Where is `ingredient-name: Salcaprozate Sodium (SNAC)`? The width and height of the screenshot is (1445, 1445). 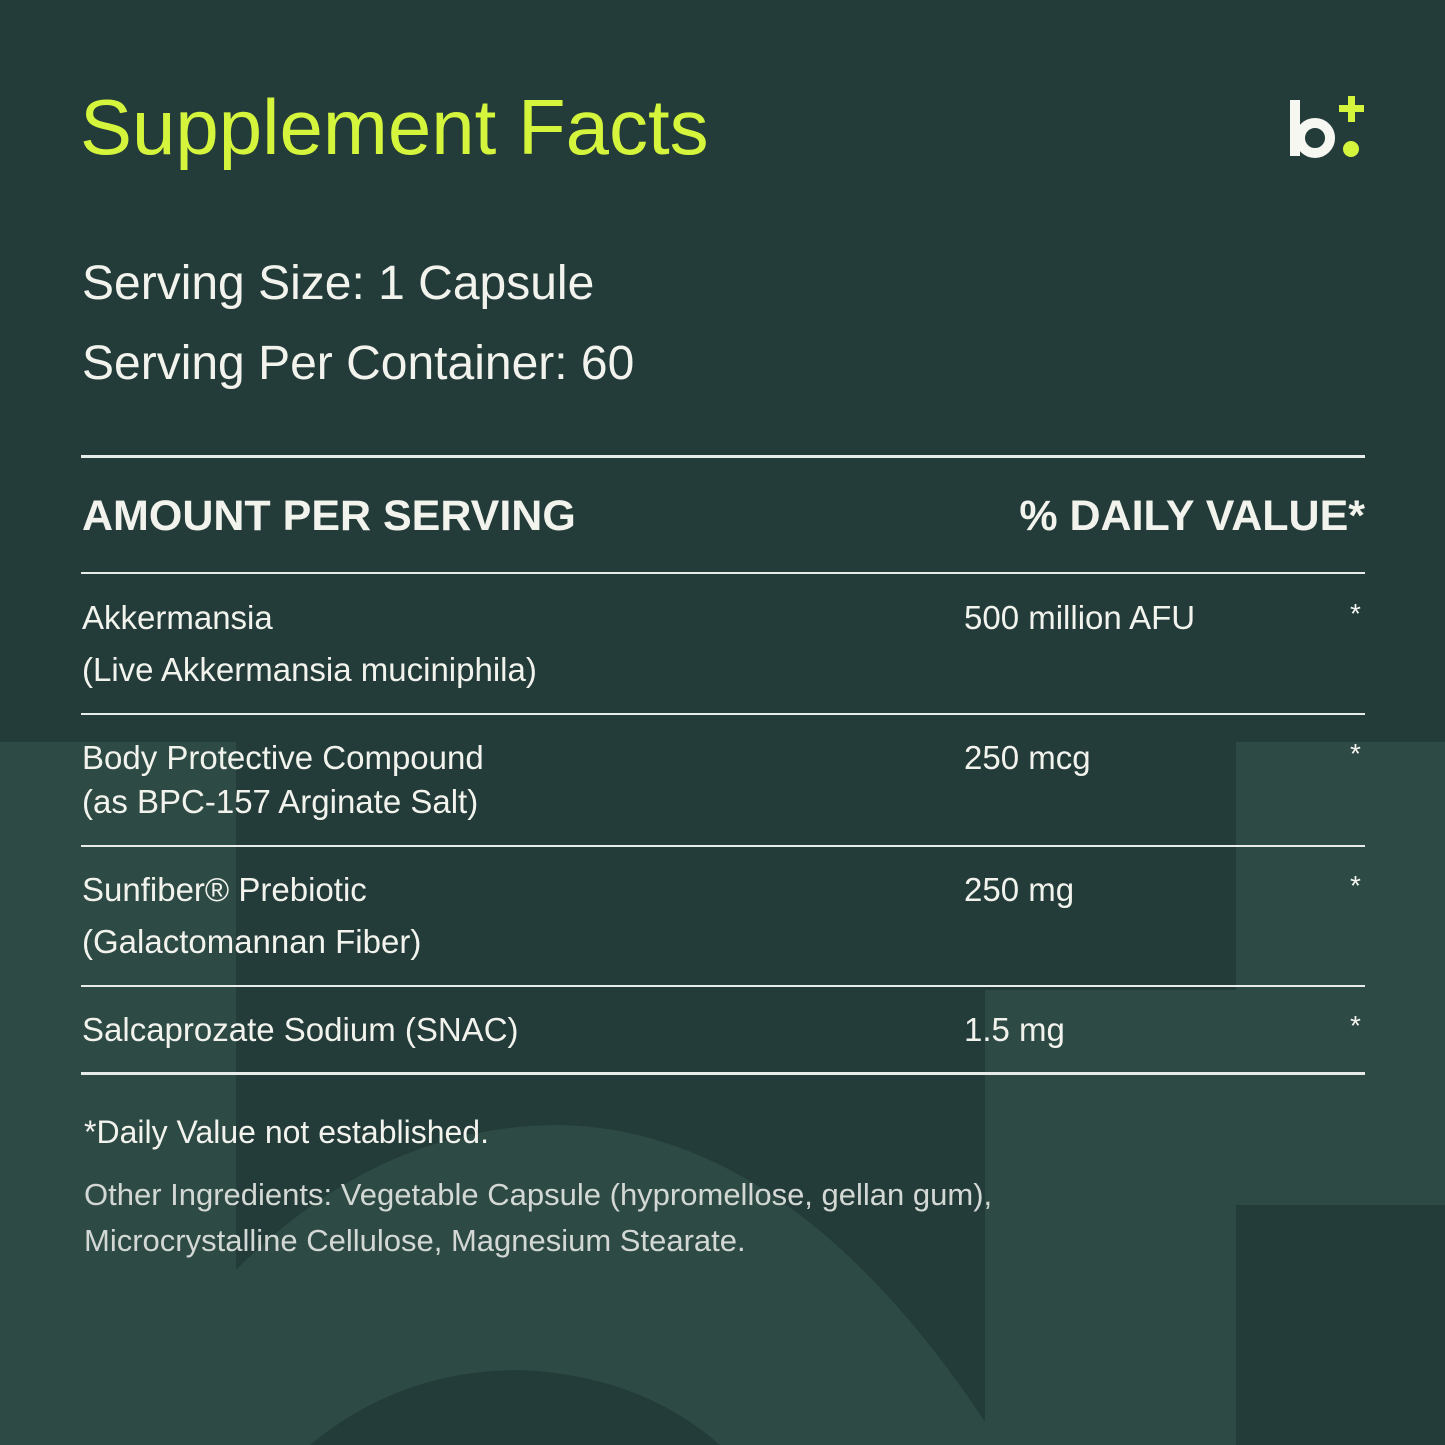
ingredient-name: Salcaprozate Sodium (SNAC) is located at coordinates (300, 1029).